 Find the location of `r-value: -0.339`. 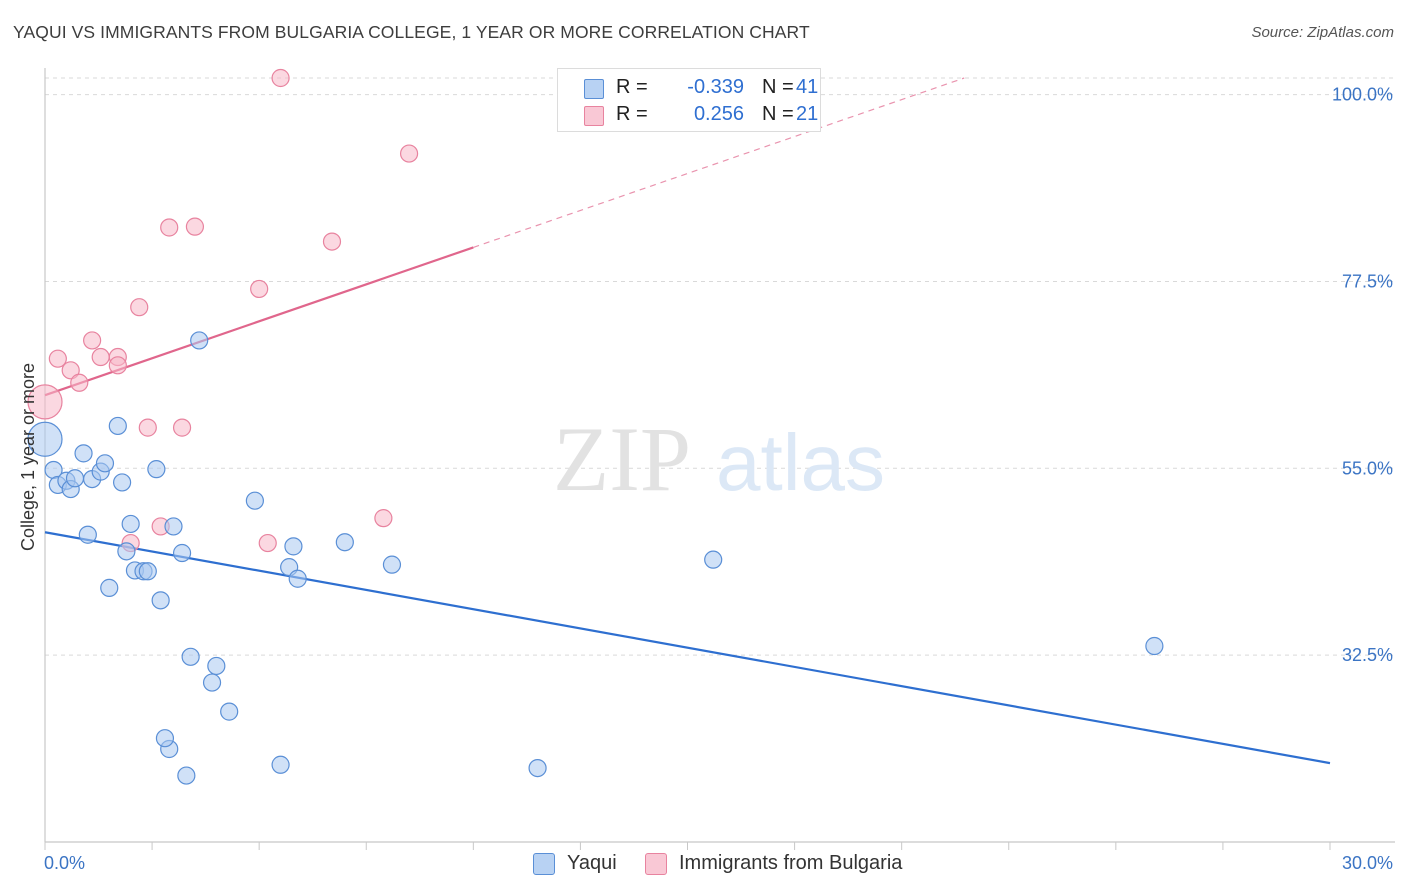

r-value: -0.339 is located at coordinates (715, 87).